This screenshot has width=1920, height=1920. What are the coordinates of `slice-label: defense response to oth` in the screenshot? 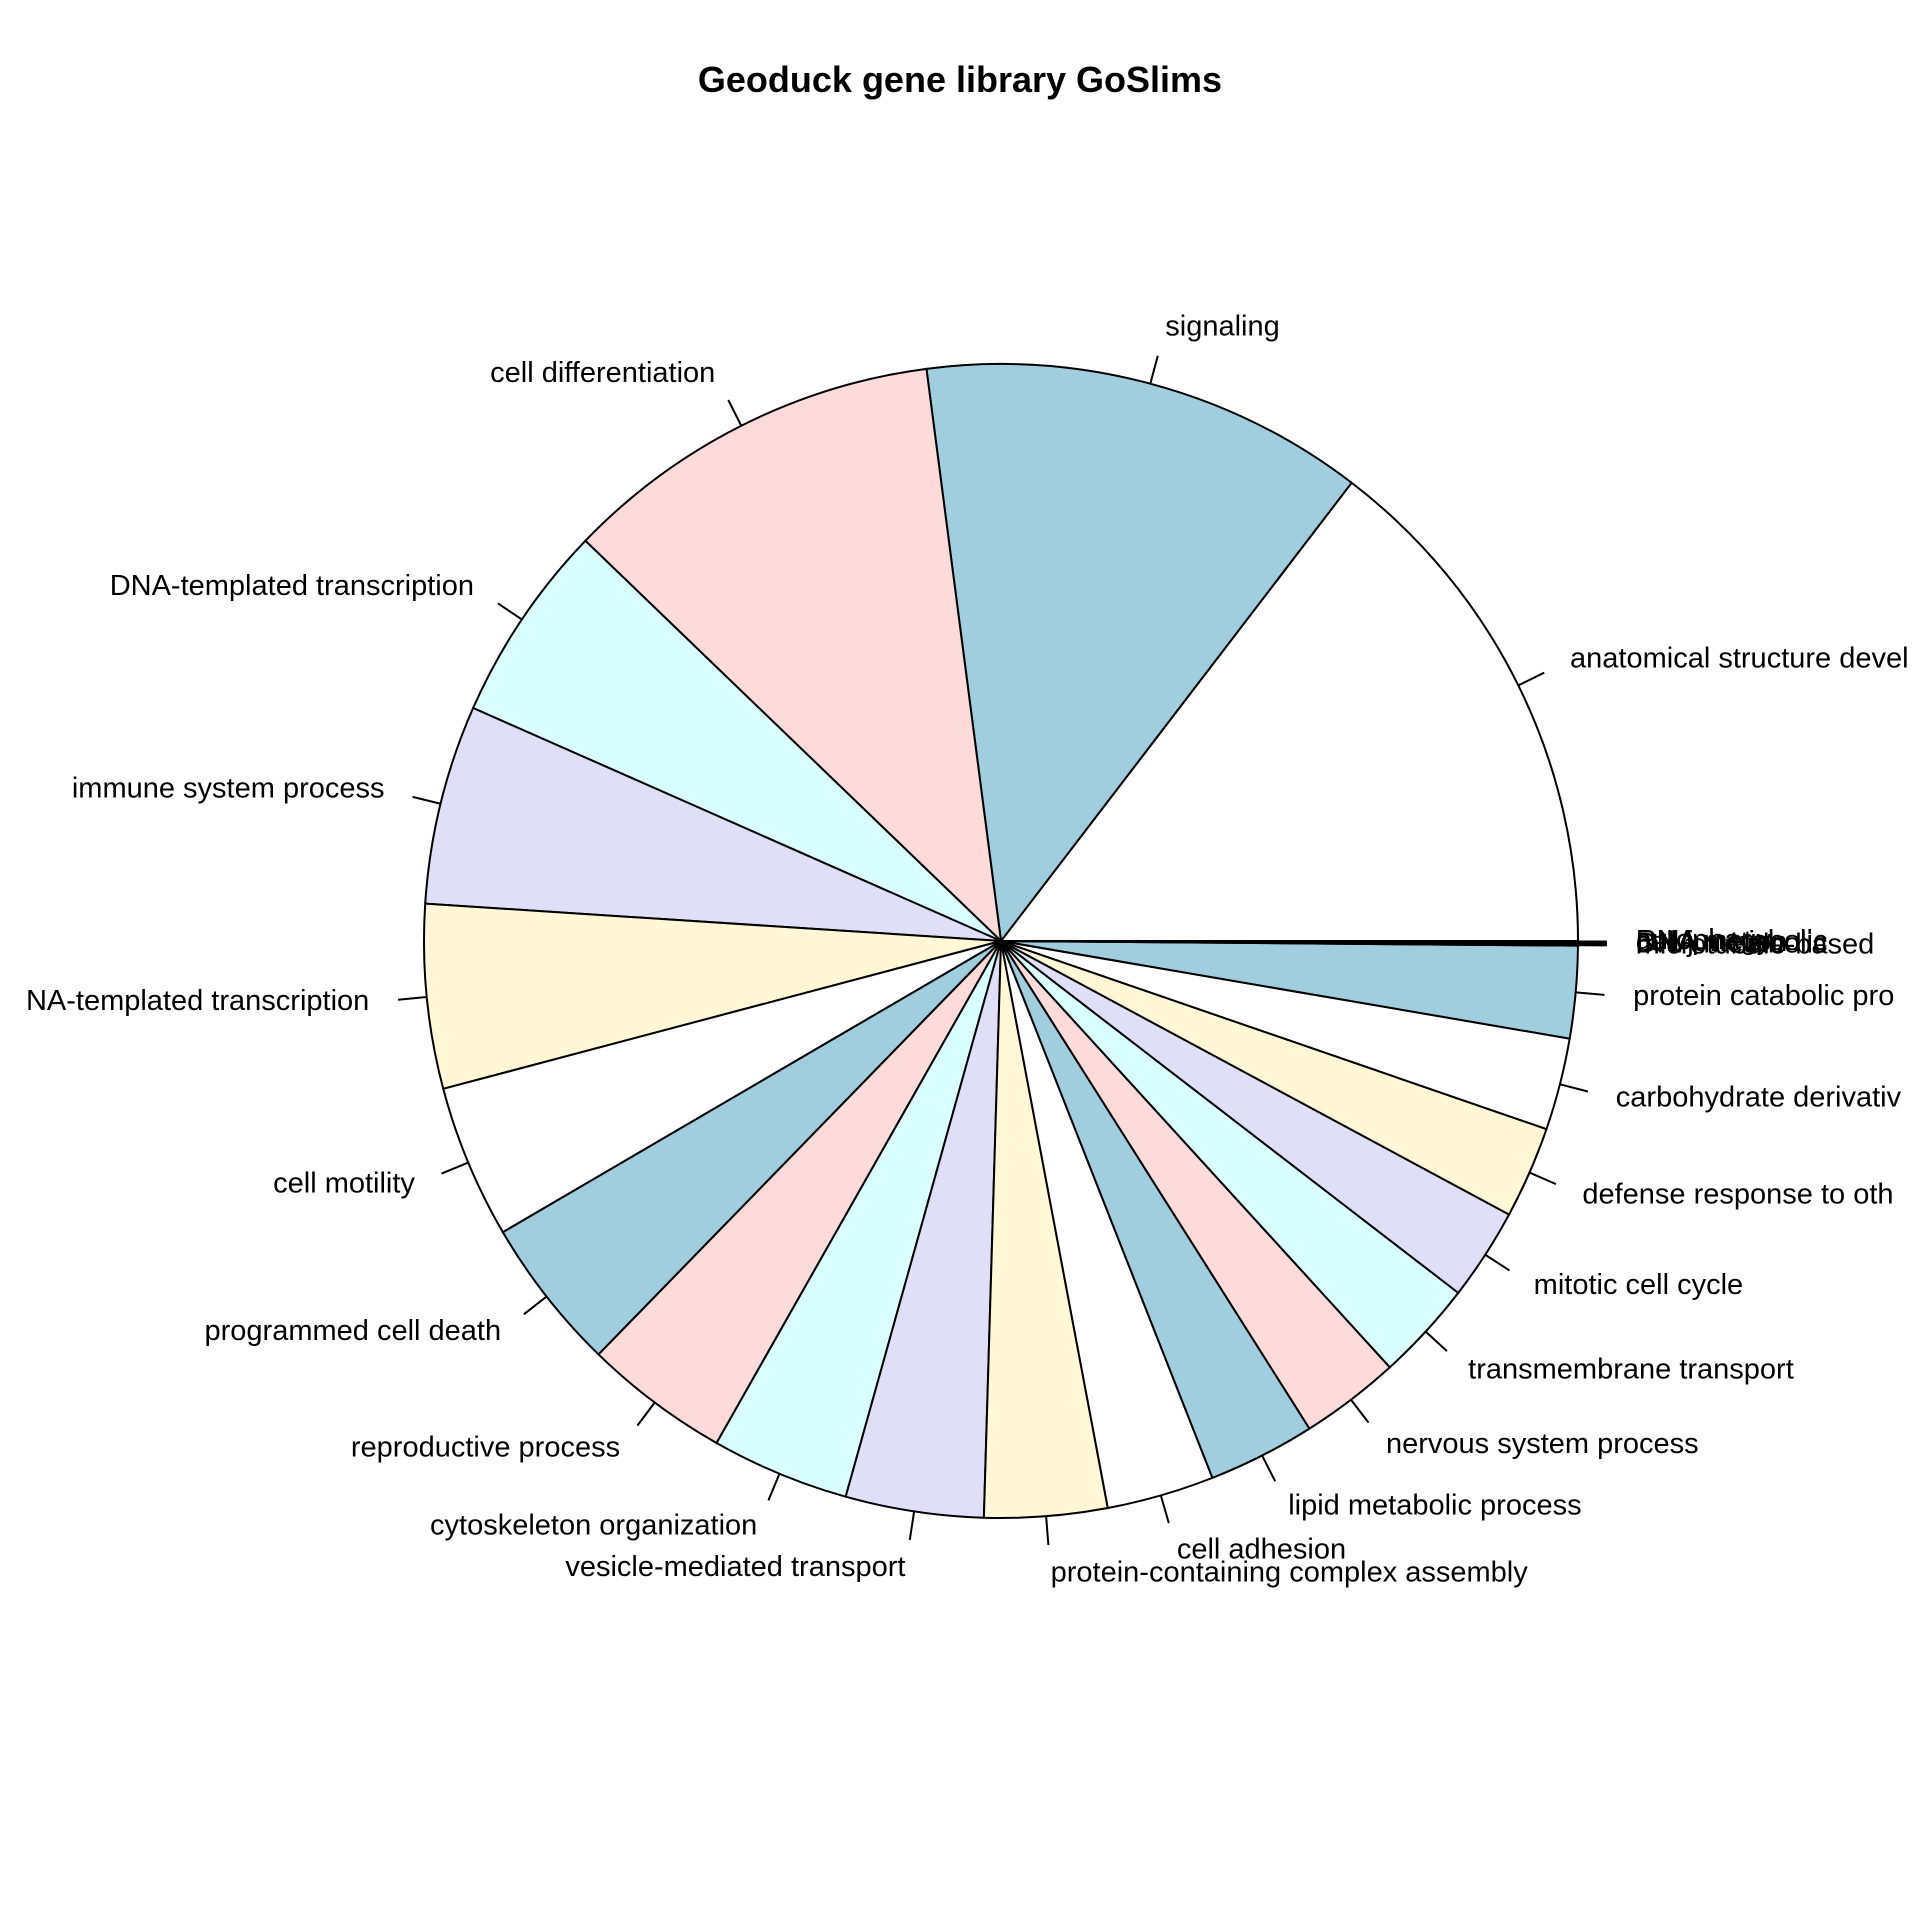 It's located at (1737, 1194).